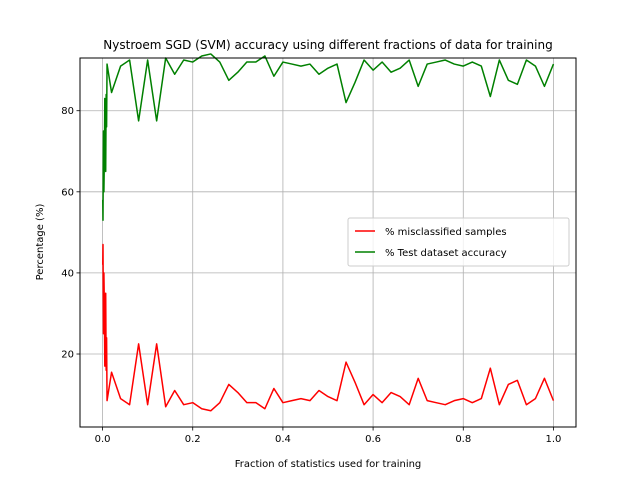  What do you see at coordinates (70, 233) in the screenshot?
I see `y-axis: 20 40 60 80` at bounding box center [70, 233].